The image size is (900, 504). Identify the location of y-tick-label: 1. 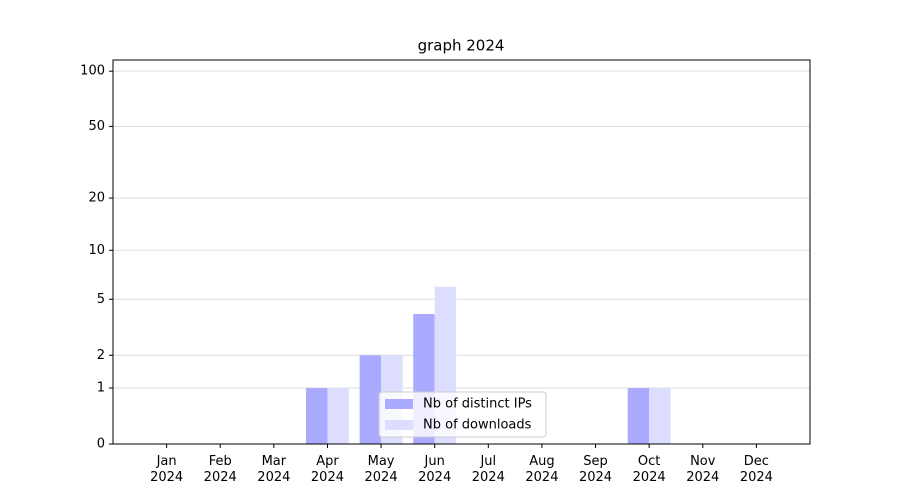
(101, 388).